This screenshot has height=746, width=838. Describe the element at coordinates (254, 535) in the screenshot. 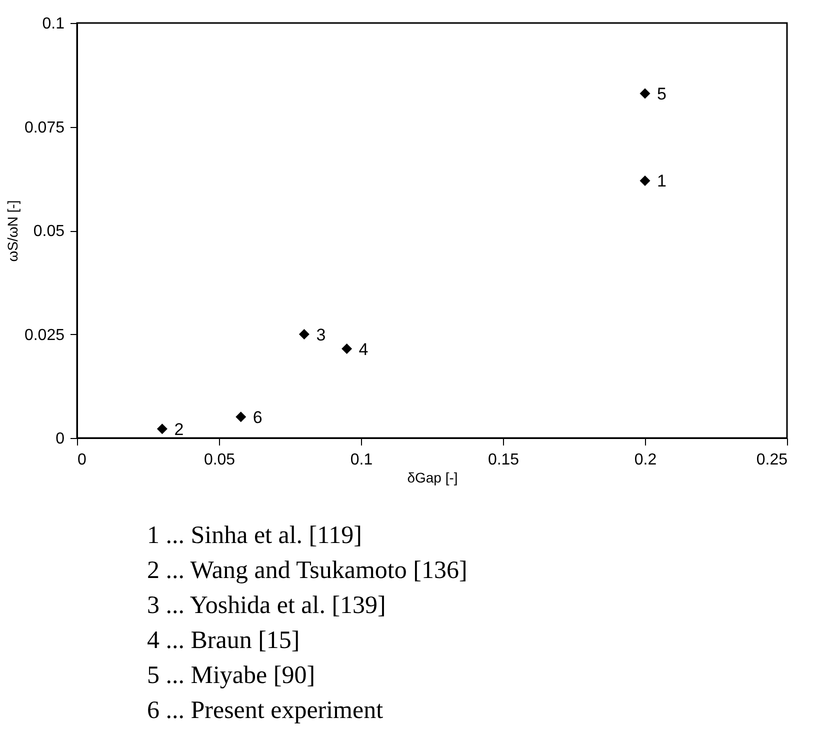

I see `text: 1 ... Sinha et al. [119]` at that location.